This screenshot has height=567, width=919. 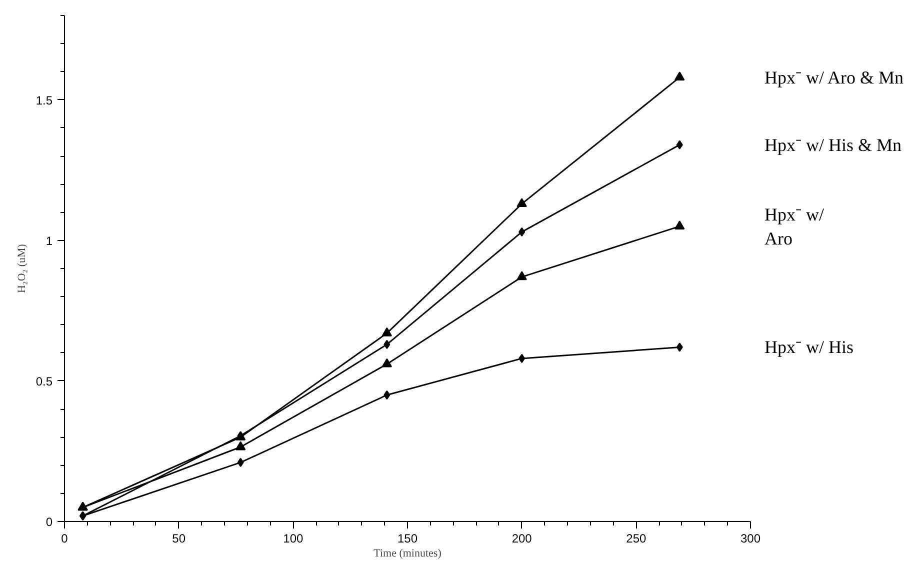 I want to click on x-tick-label: 100, so click(x=293, y=539).